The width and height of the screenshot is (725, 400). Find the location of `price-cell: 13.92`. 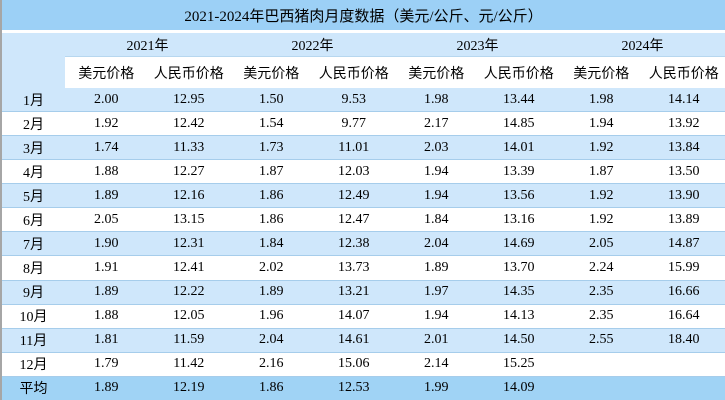

price-cell: 13.92 is located at coordinates (683, 124).